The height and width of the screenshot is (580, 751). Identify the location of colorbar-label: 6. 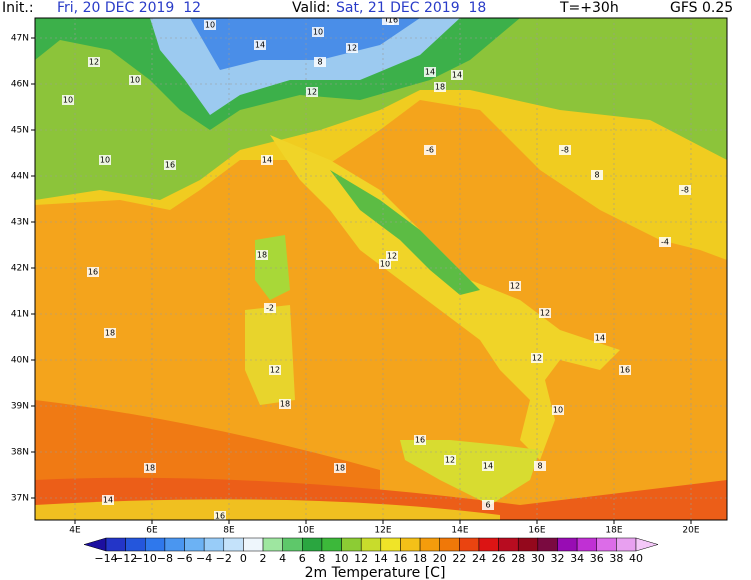
(302, 558).